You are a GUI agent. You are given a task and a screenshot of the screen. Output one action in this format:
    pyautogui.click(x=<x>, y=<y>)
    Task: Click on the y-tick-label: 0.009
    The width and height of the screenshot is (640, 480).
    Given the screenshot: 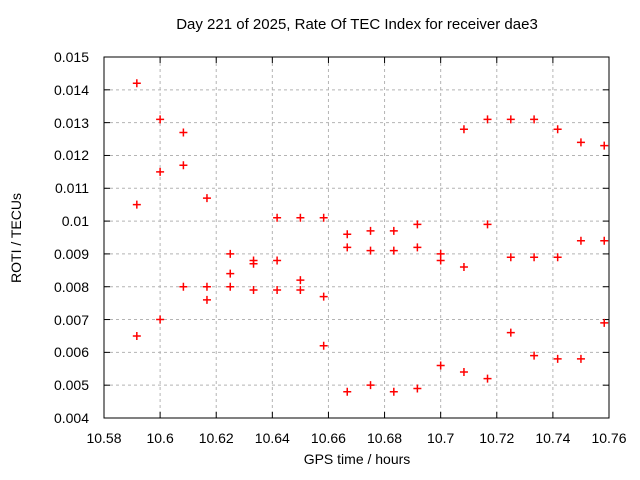 What is the action you would take?
    pyautogui.click(x=71, y=253)
    